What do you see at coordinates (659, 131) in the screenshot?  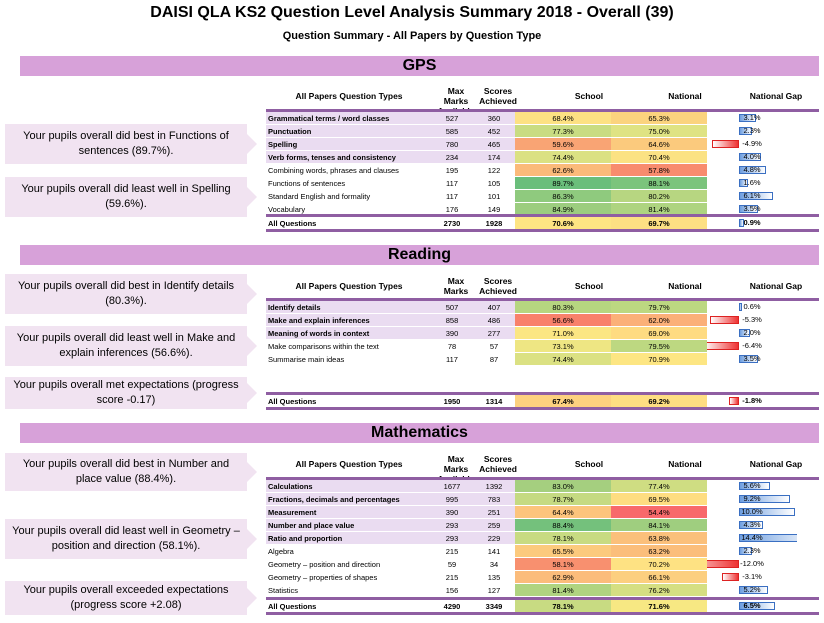 I see `national-pct-cell: 75.0%` at bounding box center [659, 131].